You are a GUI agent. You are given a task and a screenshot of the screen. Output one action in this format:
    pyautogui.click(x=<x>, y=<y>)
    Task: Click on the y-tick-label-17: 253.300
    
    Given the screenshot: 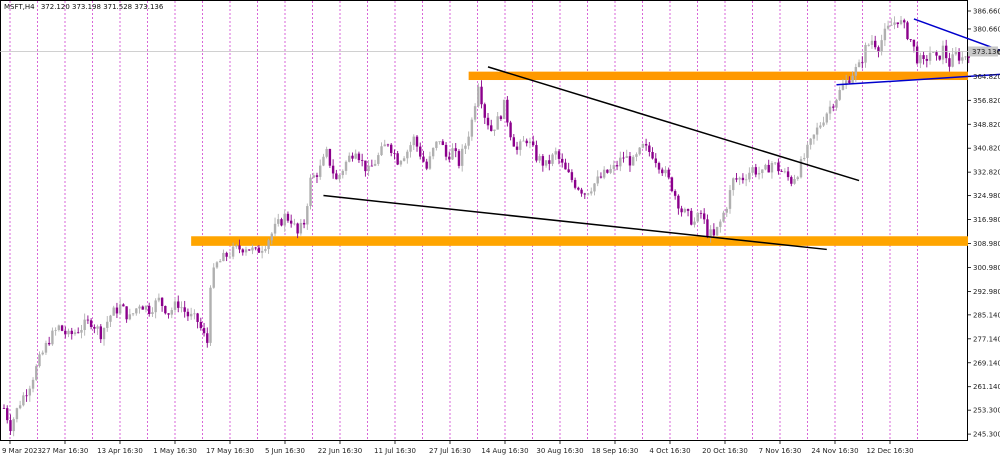 What is the action you would take?
    pyautogui.click(x=986, y=411)
    